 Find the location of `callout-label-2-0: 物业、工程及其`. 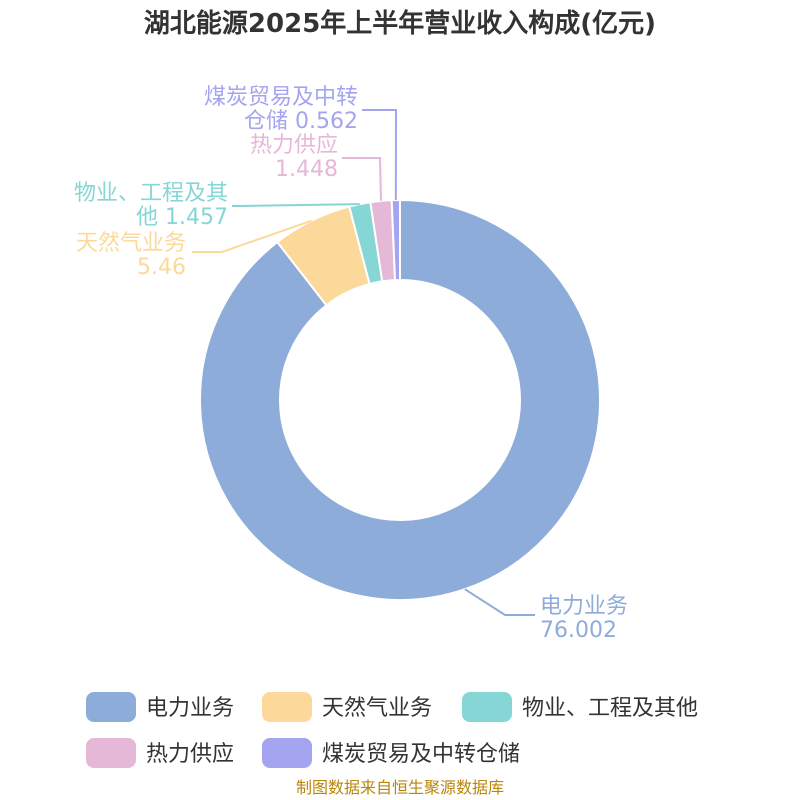

callout-label-2-0: 物业、工程及其 is located at coordinates (151, 193).